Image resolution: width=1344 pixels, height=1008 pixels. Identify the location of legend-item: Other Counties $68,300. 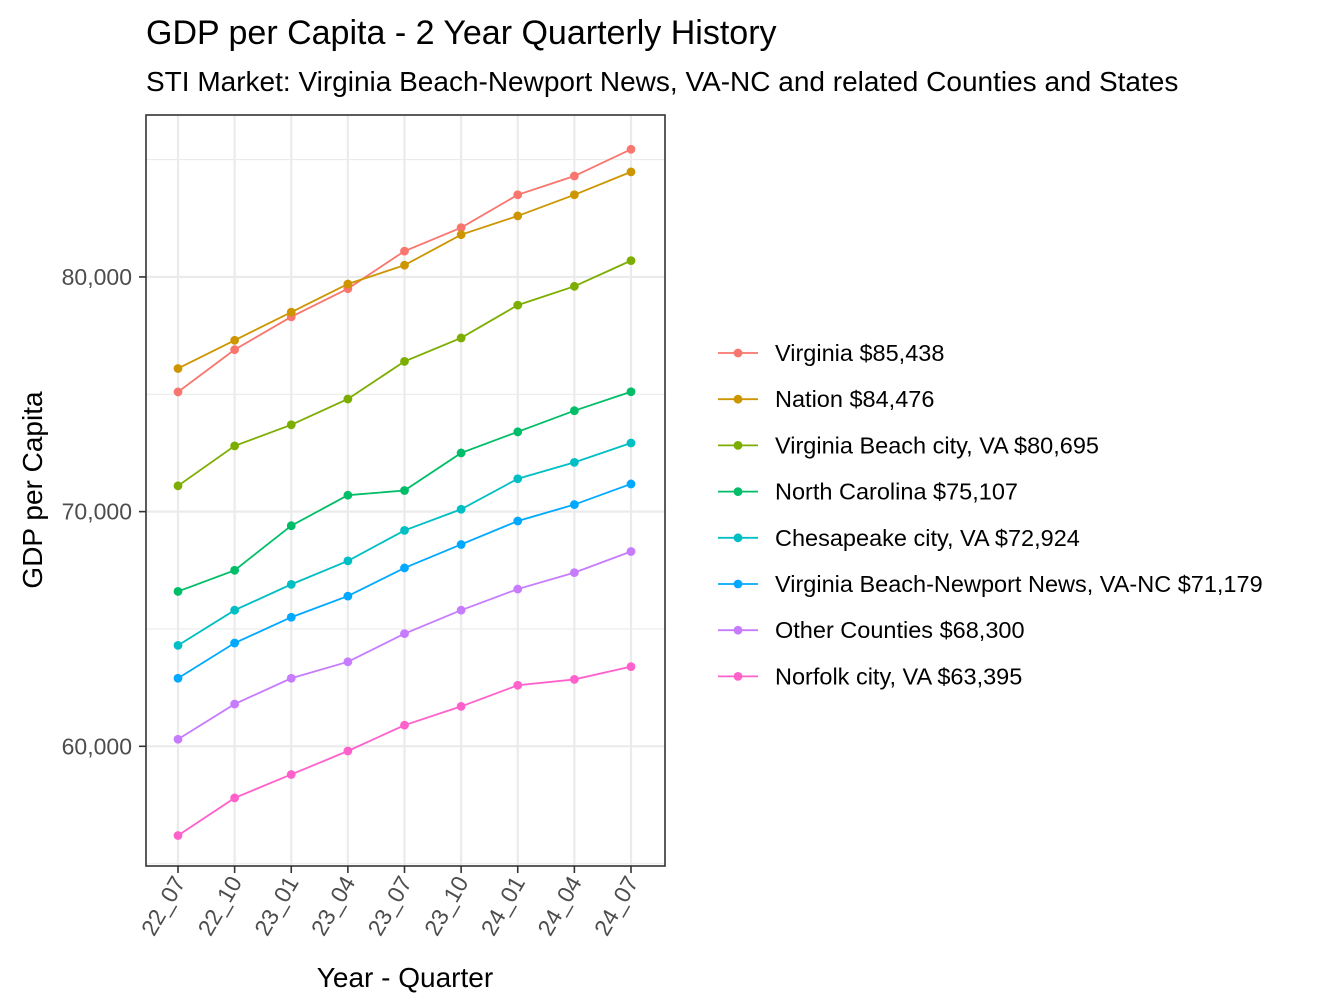
(871, 630).